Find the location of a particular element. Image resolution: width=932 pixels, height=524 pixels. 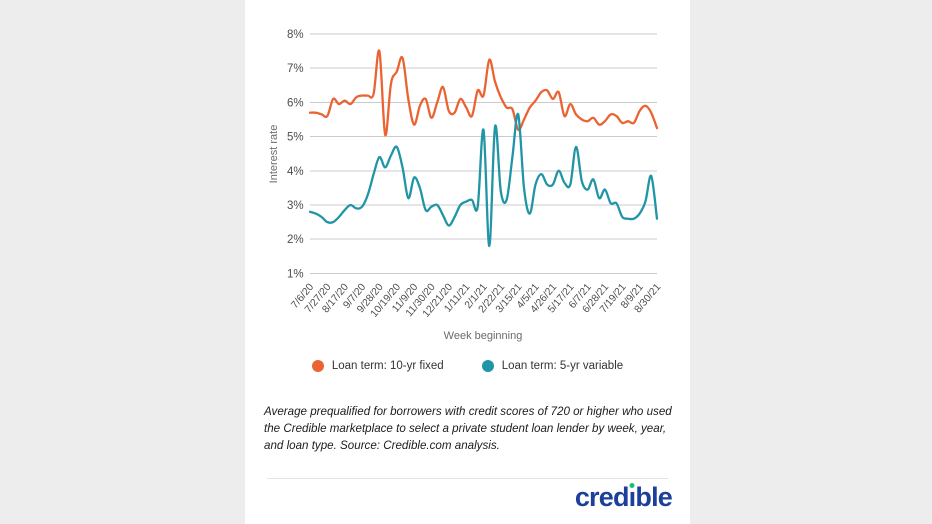

y-tick-label: 7% is located at coordinates (295, 69).